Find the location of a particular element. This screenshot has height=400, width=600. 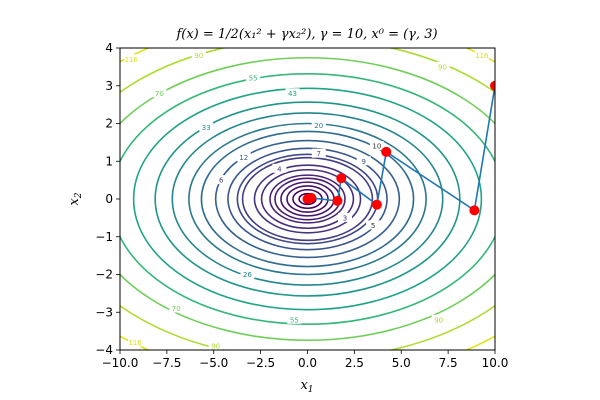

x-tick-label: −5.0 is located at coordinates (213, 363).